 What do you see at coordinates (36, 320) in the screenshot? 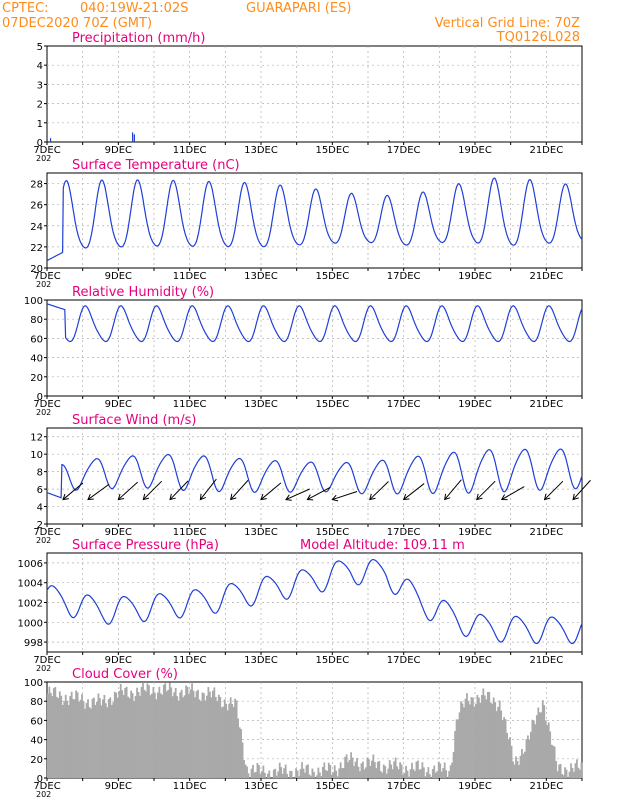
I see `y-tick-label: 80` at bounding box center [36, 320].